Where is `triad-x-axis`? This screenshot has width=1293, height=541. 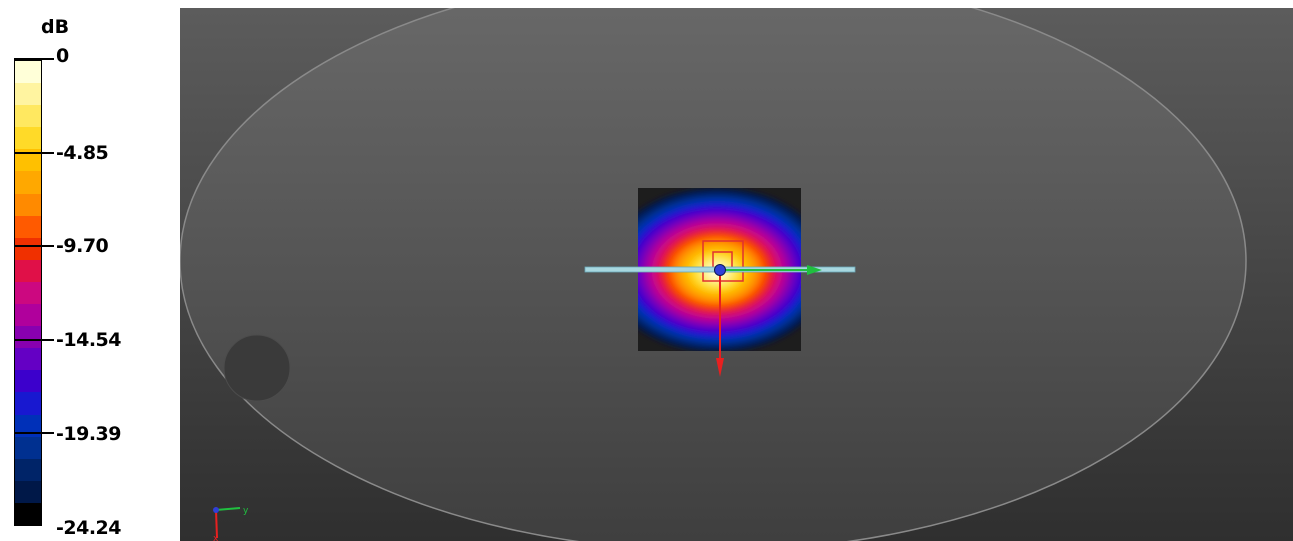 triad-x-axis is located at coordinates (216, 524).